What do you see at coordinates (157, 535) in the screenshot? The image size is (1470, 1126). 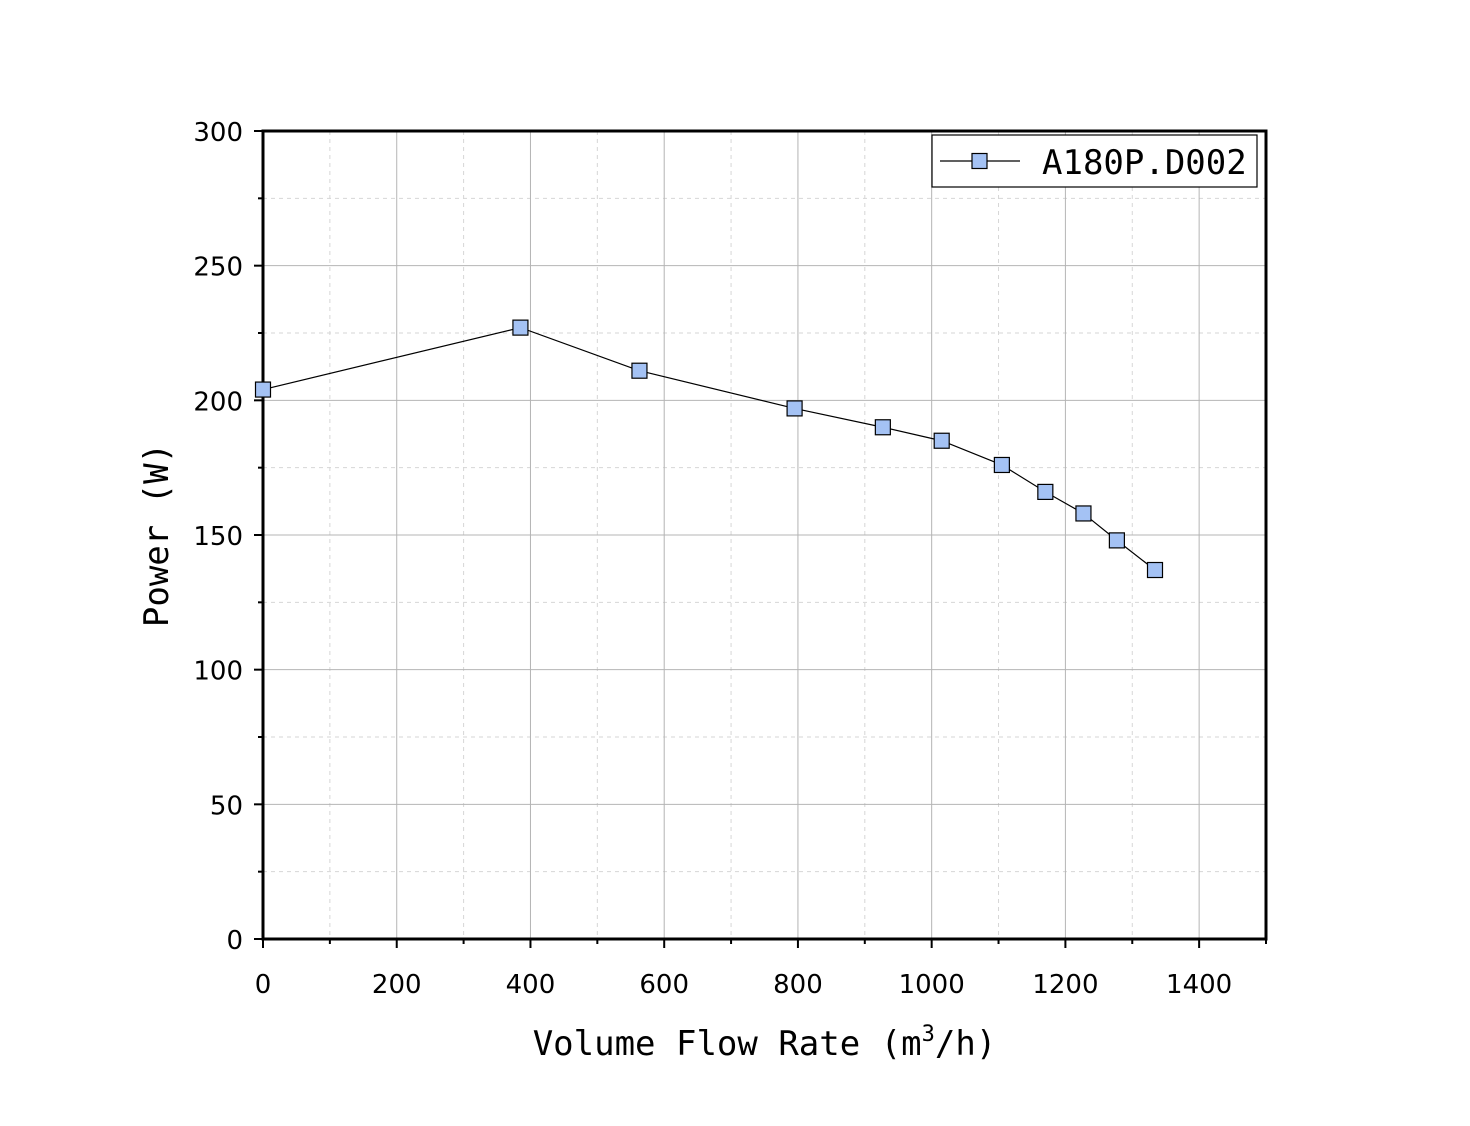 I see `y-axis-title: Power (W)` at bounding box center [157, 535].